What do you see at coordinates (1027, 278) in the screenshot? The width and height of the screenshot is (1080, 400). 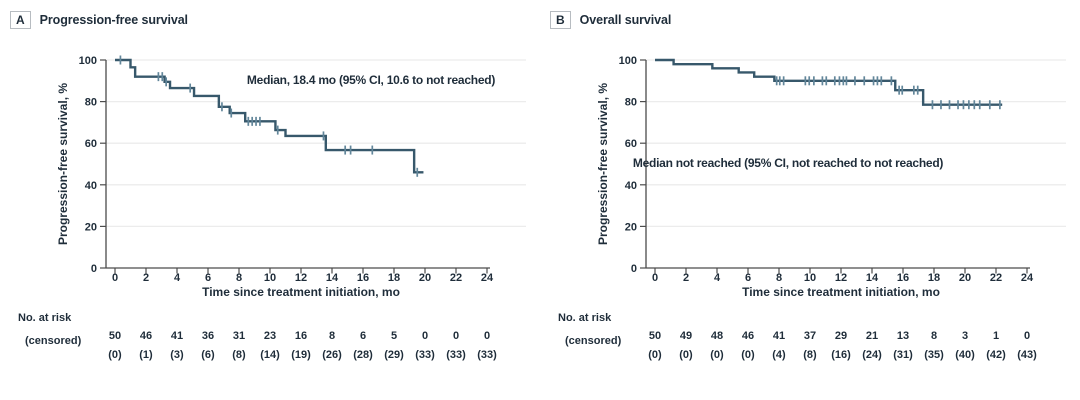 I see `x-tick-label: 24` at bounding box center [1027, 278].